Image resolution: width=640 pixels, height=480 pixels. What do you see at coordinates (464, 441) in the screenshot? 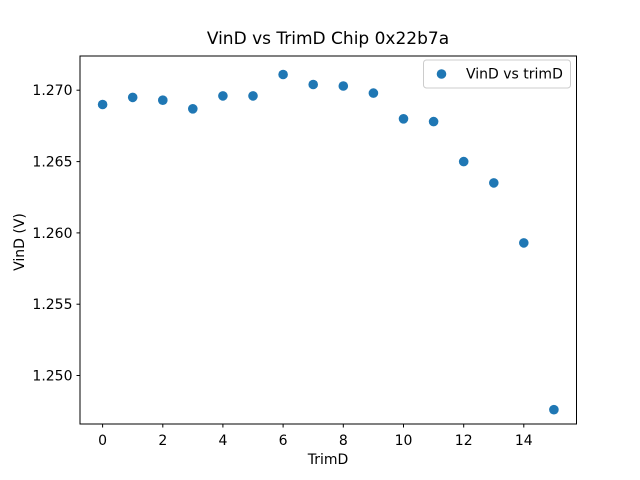
I see `x-tick-label: 12` at bounding box center [464, 441].